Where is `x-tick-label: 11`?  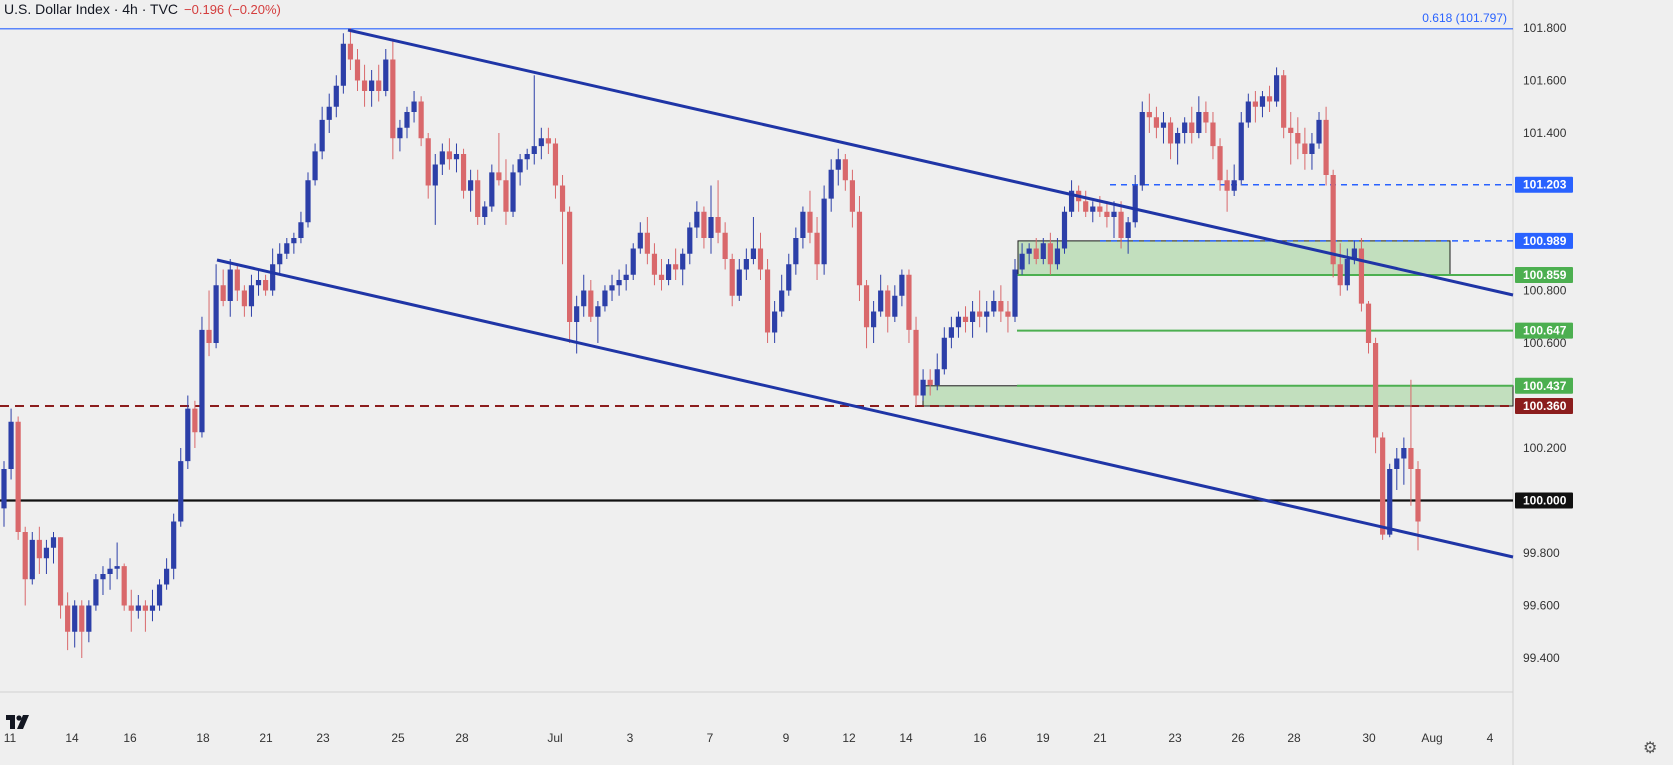
x-tick-label: 11 is located at coordinates (10, 738).